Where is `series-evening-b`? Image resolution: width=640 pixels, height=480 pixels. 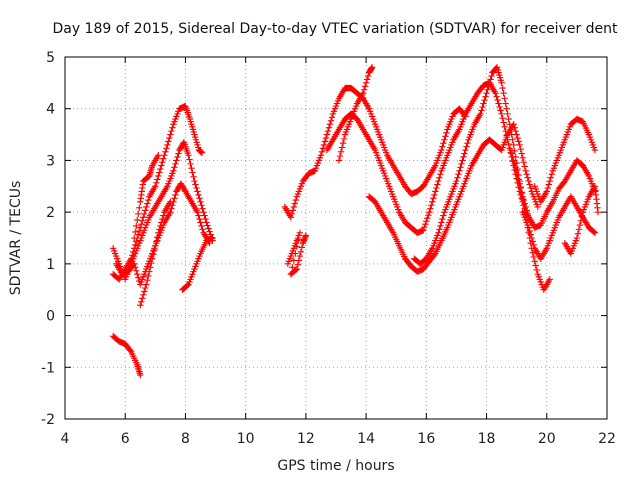 series-evening-b is located at coordinates (565, 160).